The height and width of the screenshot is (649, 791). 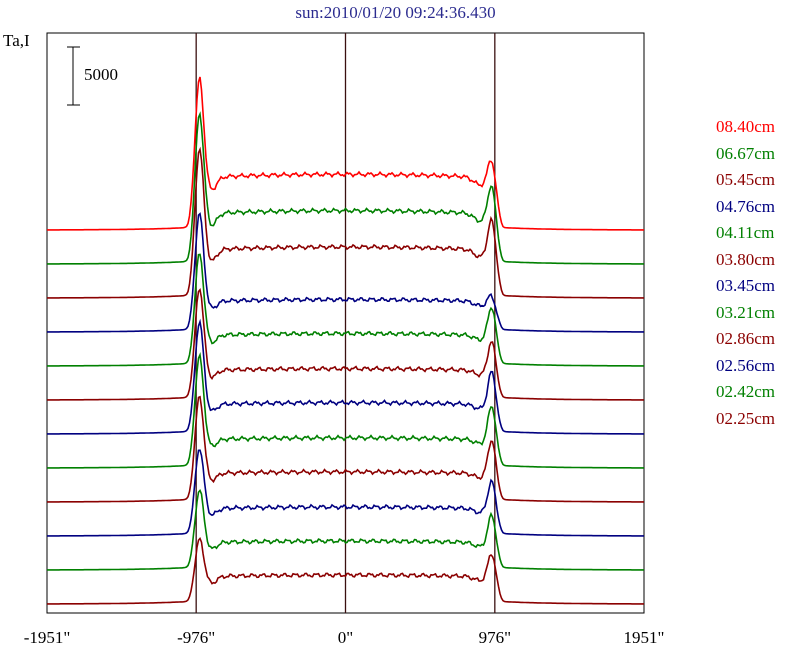 What do you see at coordinates (644, 637) in the screenshot?
I see `x-tick-label: 1951"` at bounding box center [644, 637].